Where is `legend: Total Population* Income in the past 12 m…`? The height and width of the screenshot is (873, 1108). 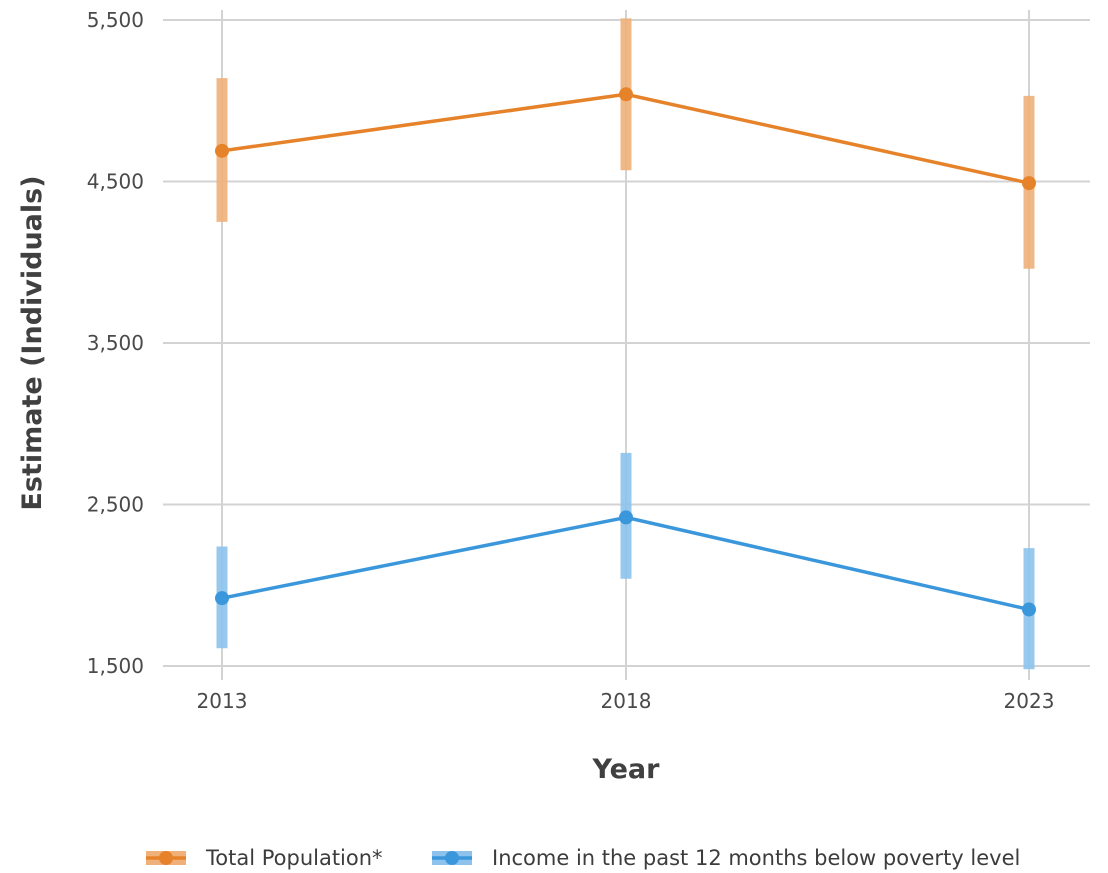 legend: Total Population* Income in the past 12 m… is located at coordinates (583, 858).